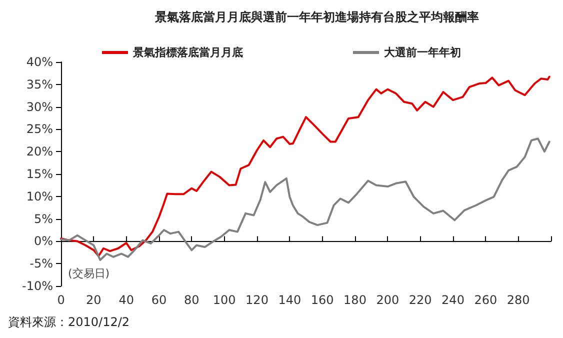 The height and width of the screenshot is (338, 563). Describe the element at coordinates (224, 300) in the screenshot. I see `x-tick-label: 100` at that location.